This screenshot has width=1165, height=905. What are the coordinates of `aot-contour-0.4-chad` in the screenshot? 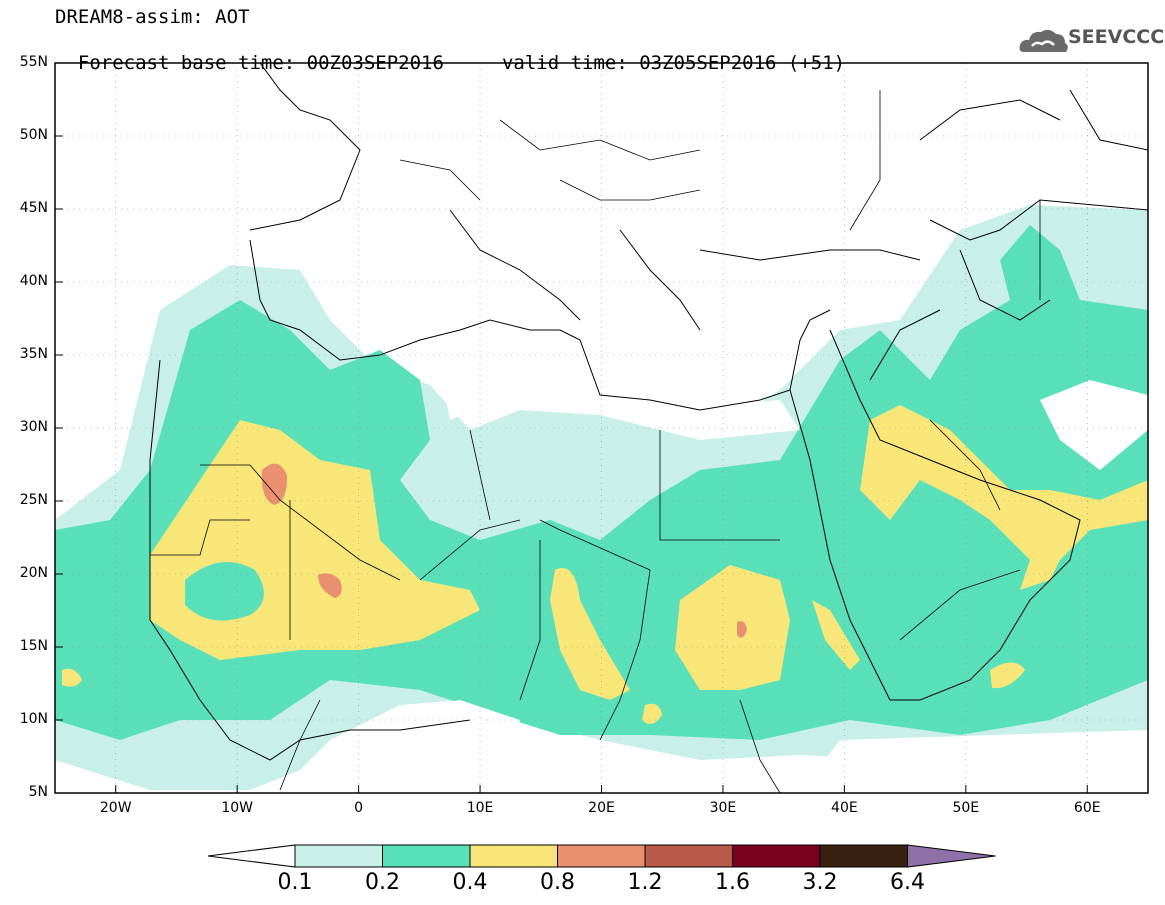 It's located at (590, 634).